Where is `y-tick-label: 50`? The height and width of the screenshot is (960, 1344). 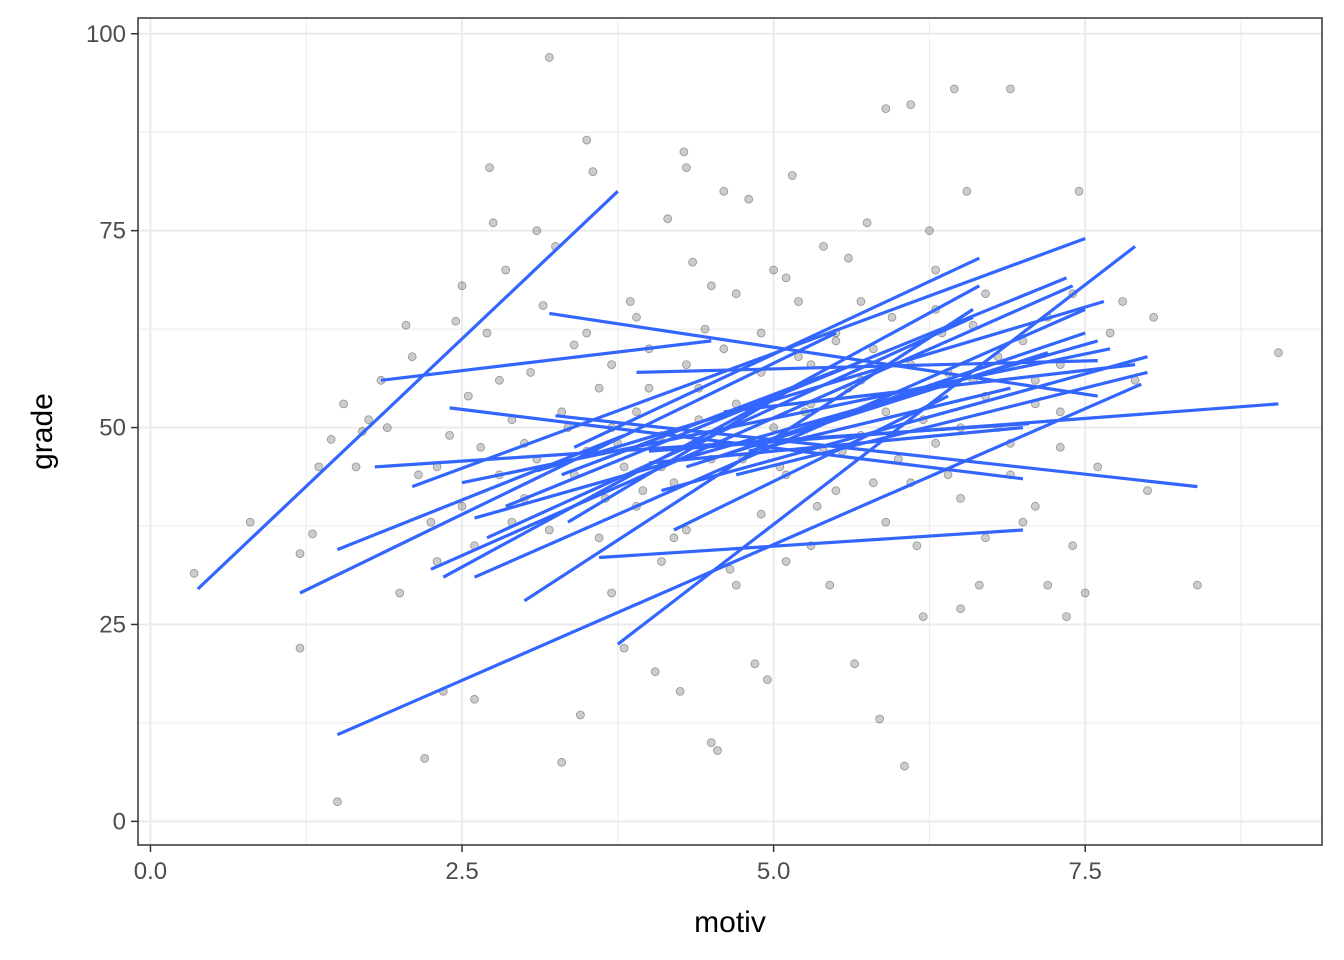 y-tick-label: 50 is located at coordinates (112, 428).